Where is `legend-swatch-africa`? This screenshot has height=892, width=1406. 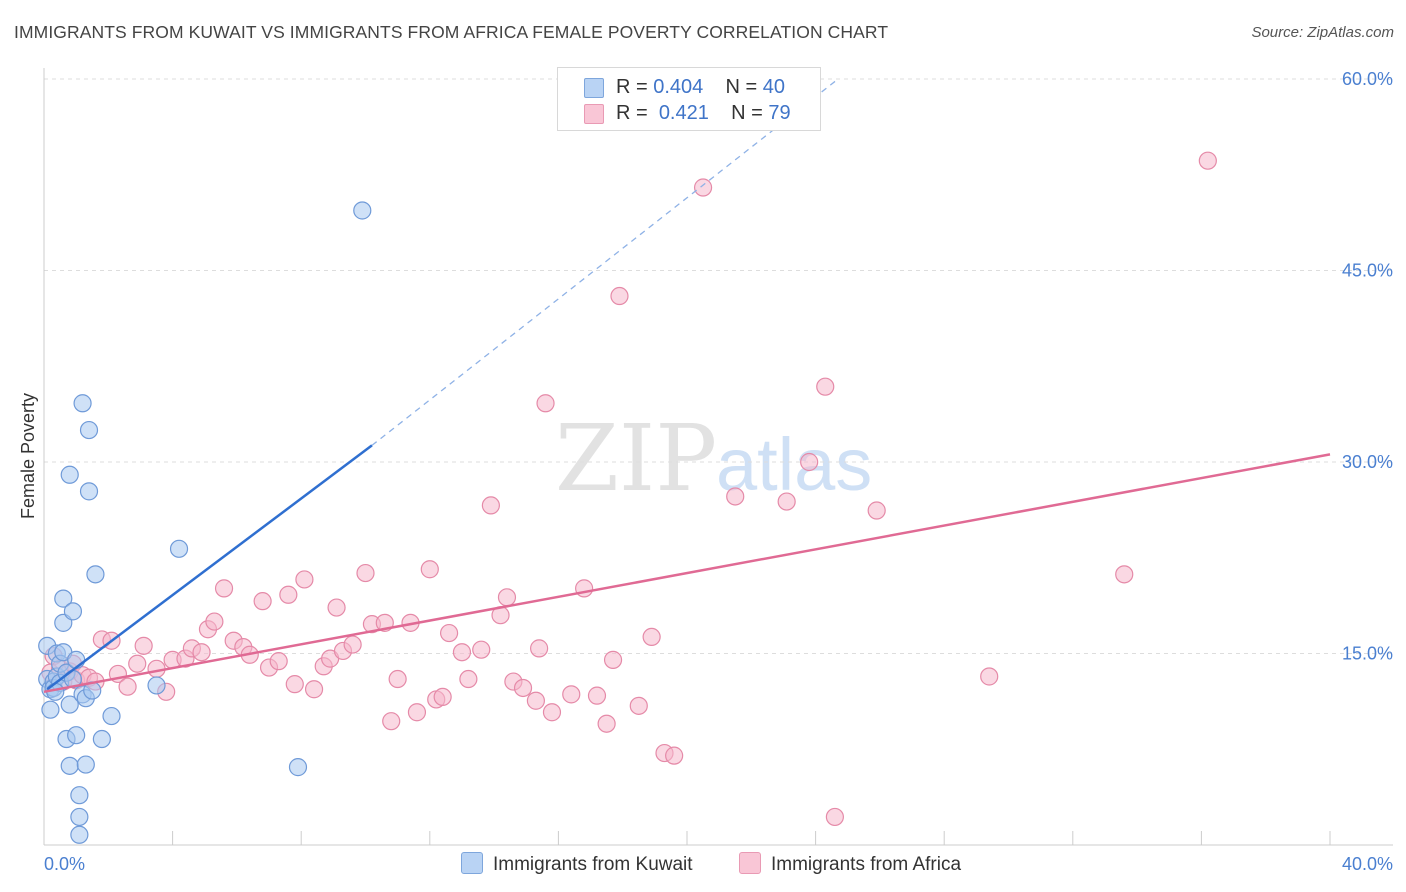 legend-swatch-africa is located at coordinates (594, 114).